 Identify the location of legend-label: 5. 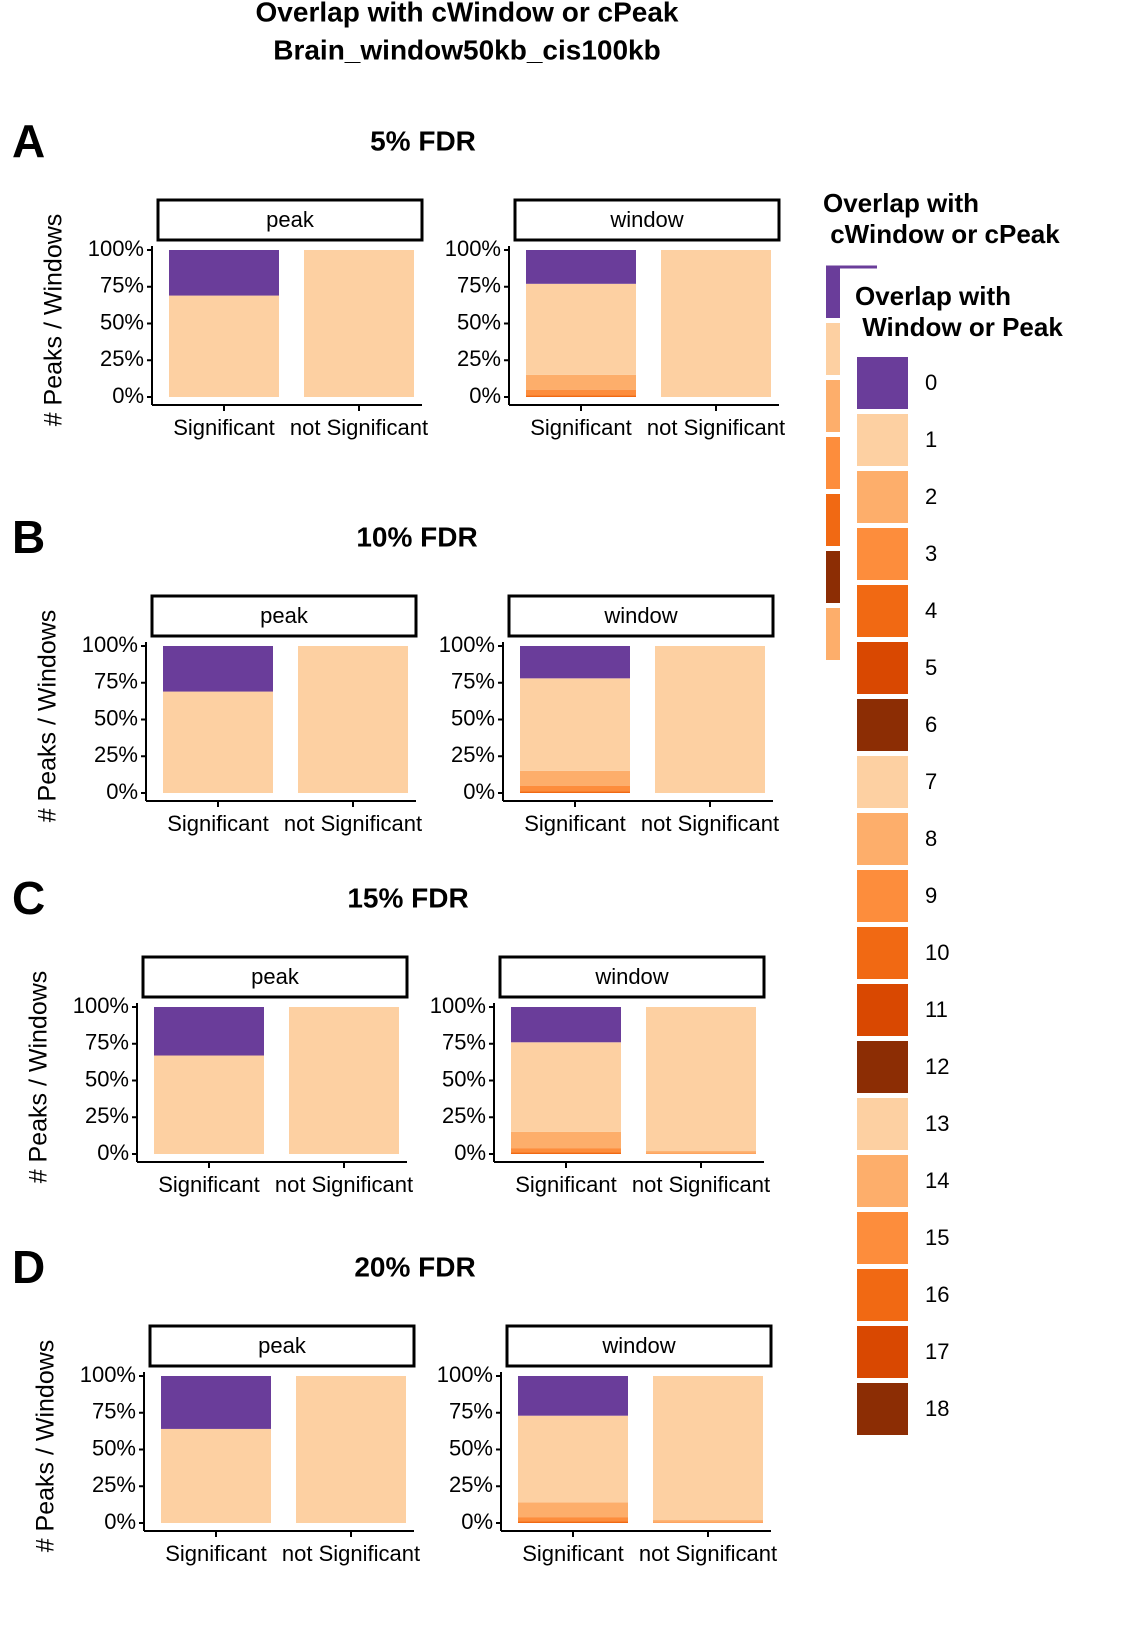
(931, 667).